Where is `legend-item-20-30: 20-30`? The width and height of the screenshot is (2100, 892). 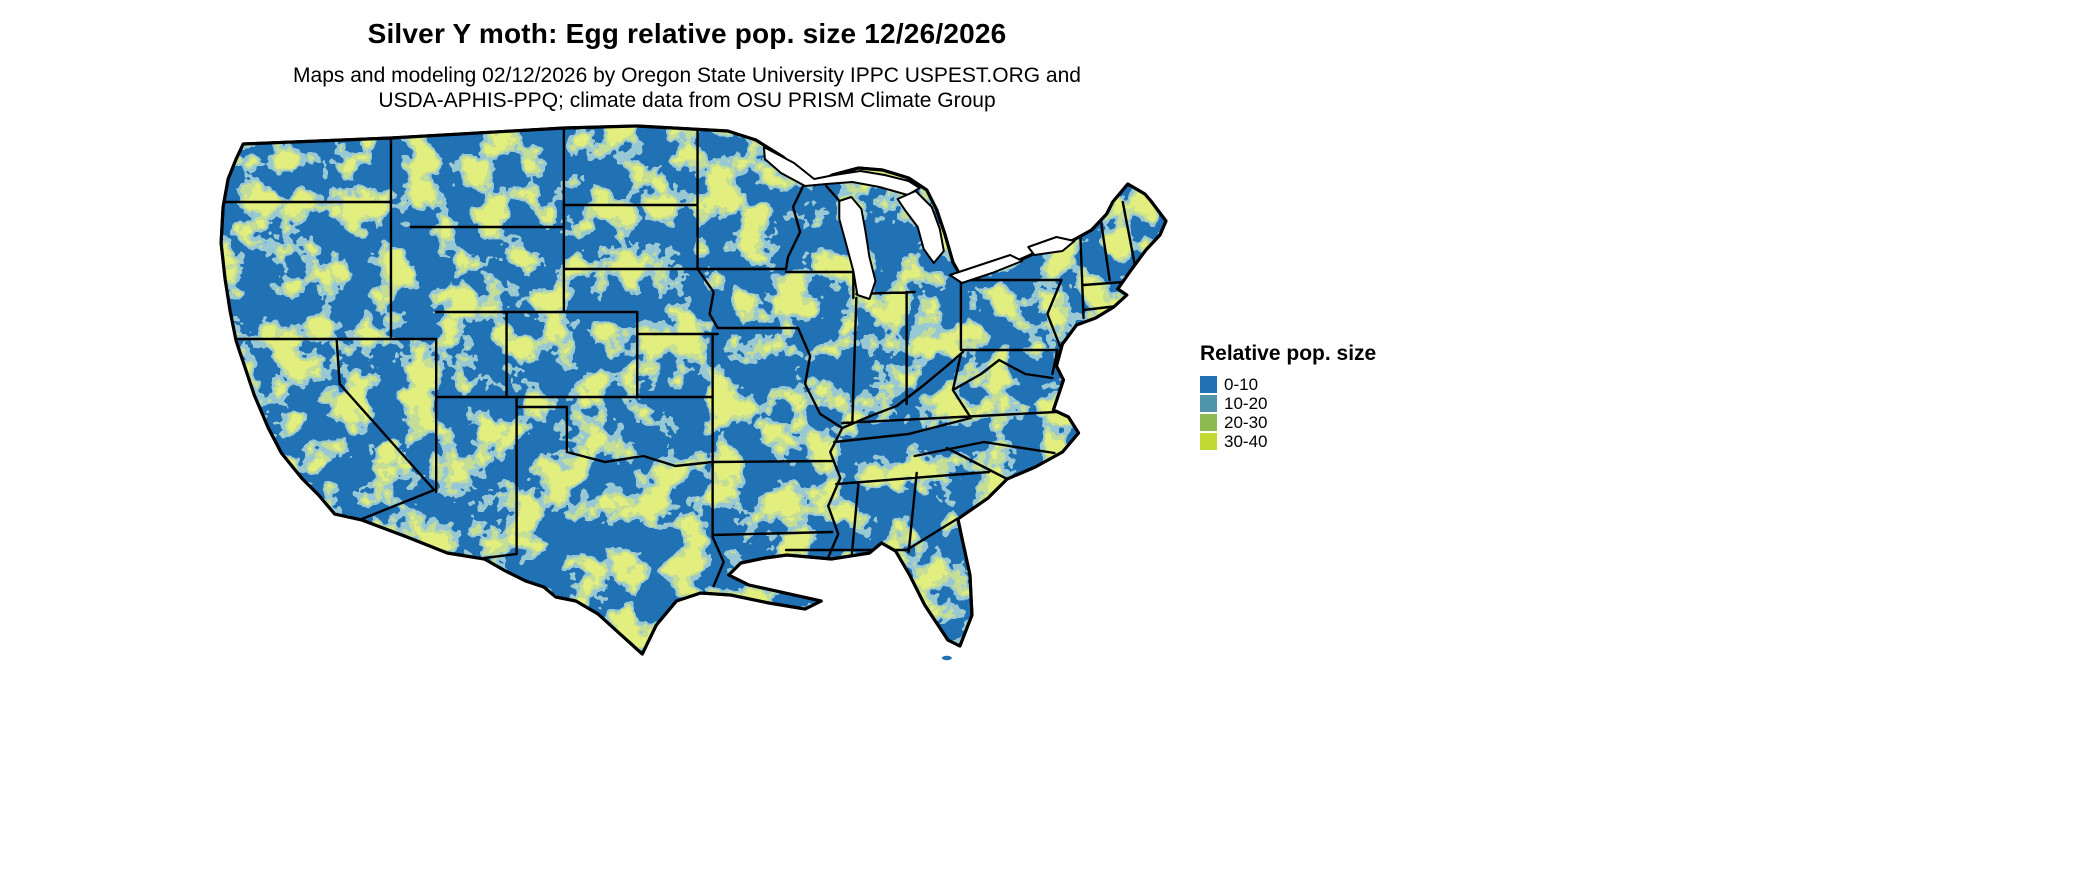
legend-item-20-30: 20-30 is located at coordinates (1288, 422).